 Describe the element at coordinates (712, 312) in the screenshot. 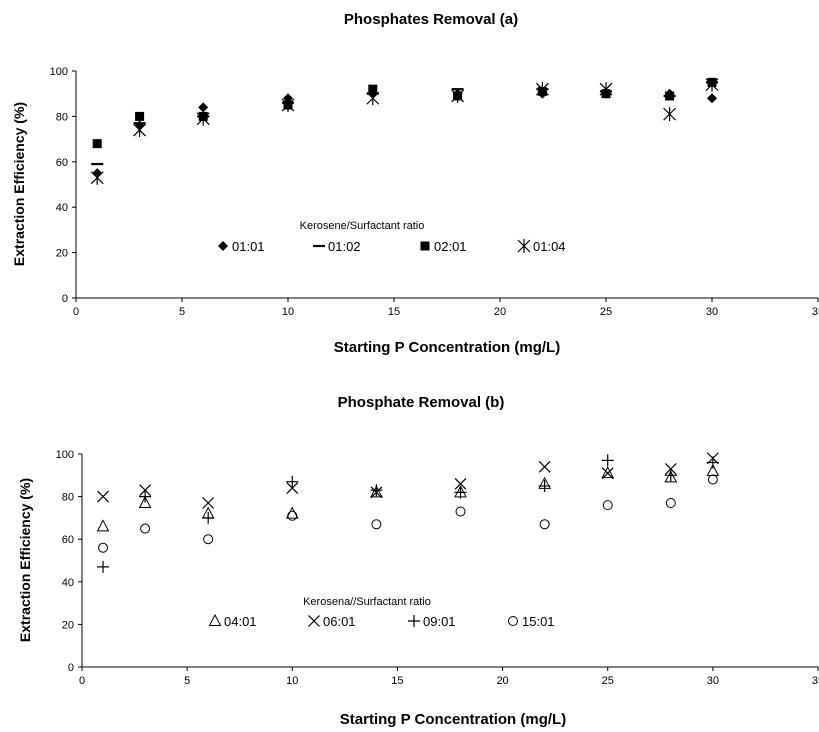

I see `chart-a-x-tick-label: 30` at that location.